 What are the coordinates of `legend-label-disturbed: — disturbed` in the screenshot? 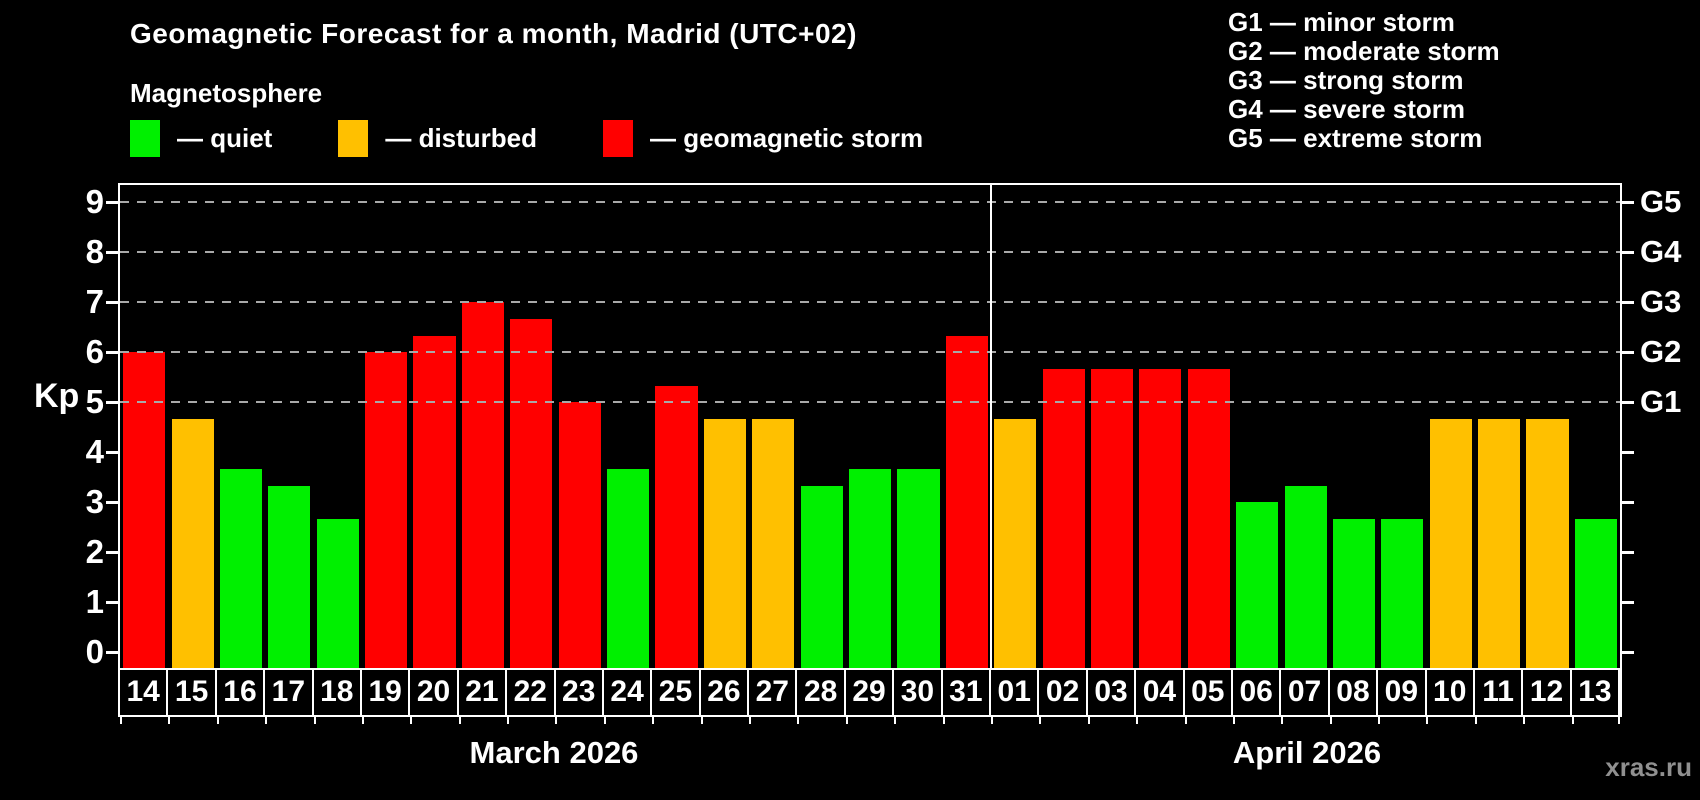 It's located at (461, 137).